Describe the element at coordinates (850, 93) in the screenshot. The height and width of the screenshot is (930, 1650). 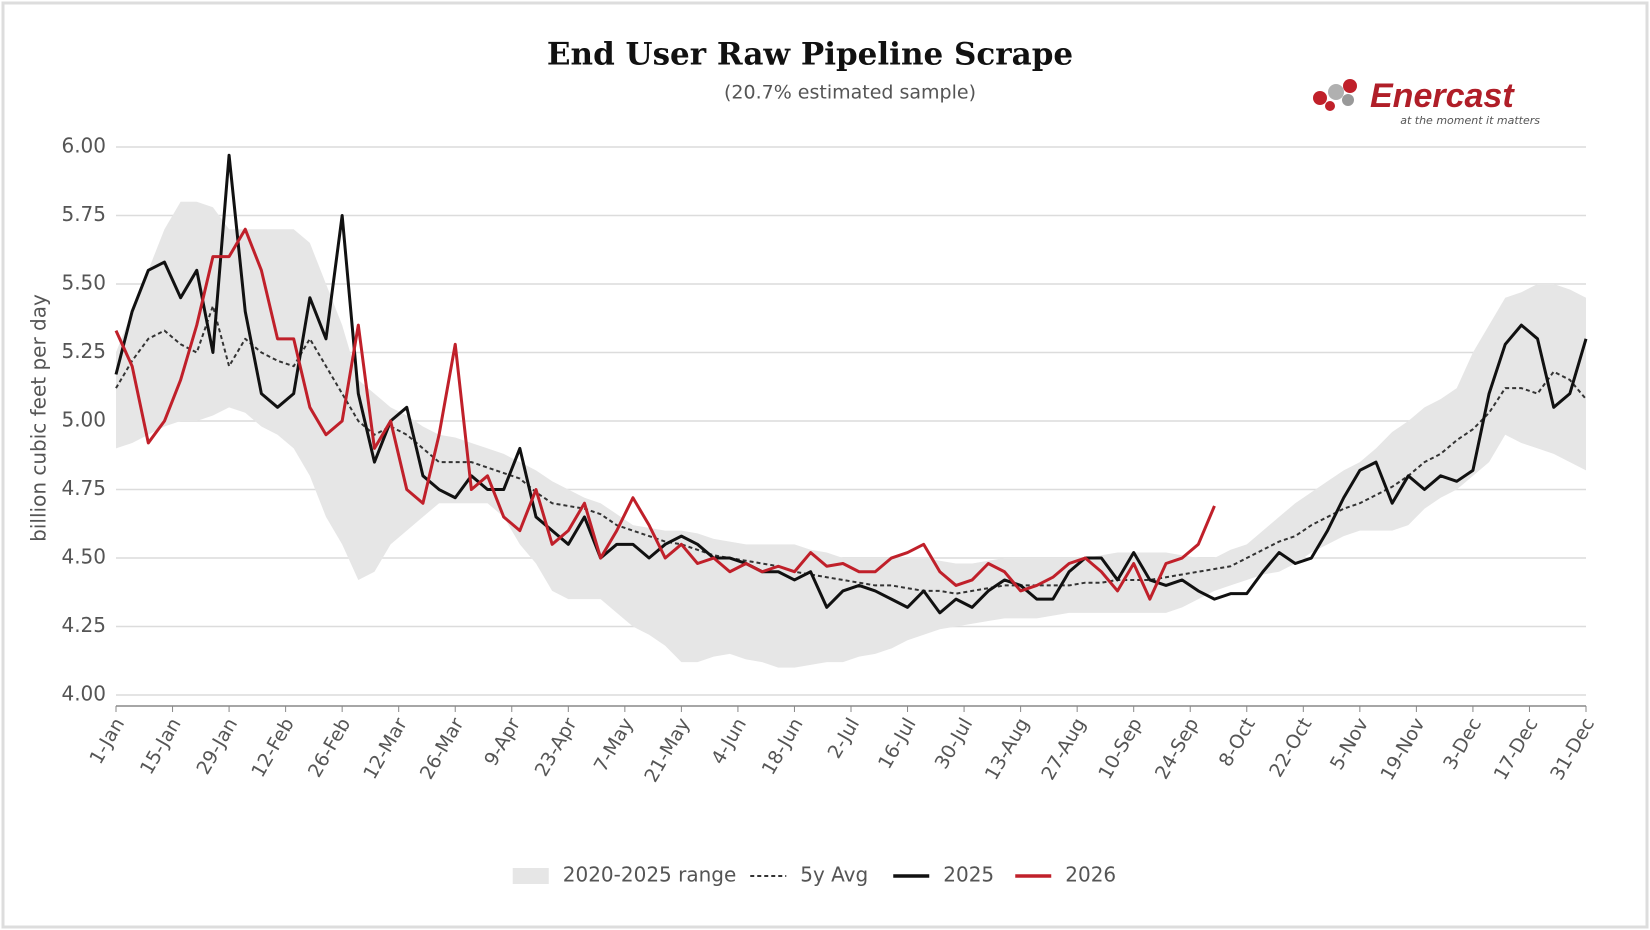
I see `chart-subtitle: (20.7% estimated sample)` at that location.